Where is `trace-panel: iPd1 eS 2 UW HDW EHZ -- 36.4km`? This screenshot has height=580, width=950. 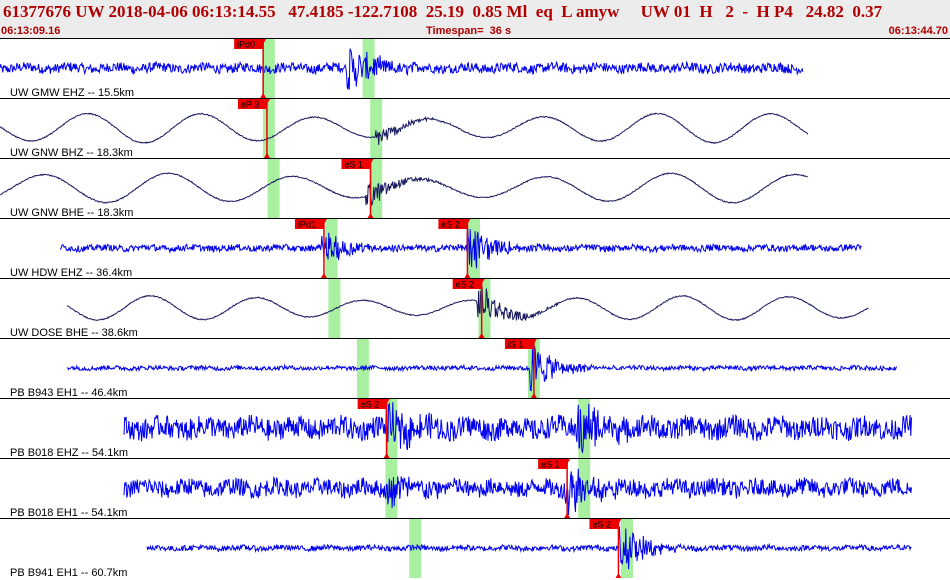
trace-panel: iPd1 eS 2 UW HDW EHZ -- 36.4km is located at coordinates (475, 249).